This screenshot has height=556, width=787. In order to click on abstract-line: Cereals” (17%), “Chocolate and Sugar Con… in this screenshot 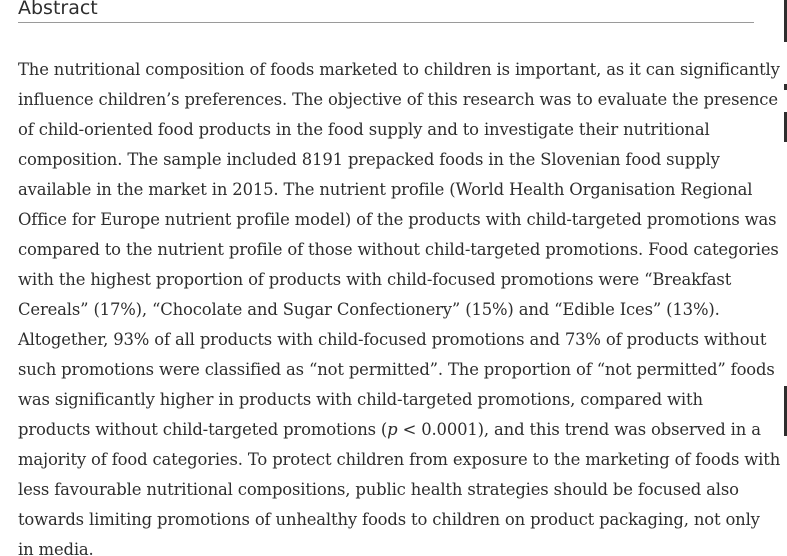, I will do `click(369, 309)`.